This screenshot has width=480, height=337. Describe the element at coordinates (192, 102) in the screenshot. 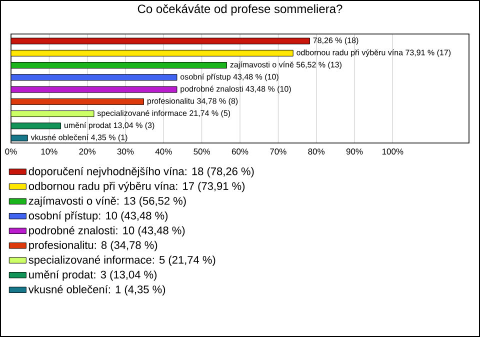

I see `data-label: profesionalitu 34,78 % (8)` at that location.